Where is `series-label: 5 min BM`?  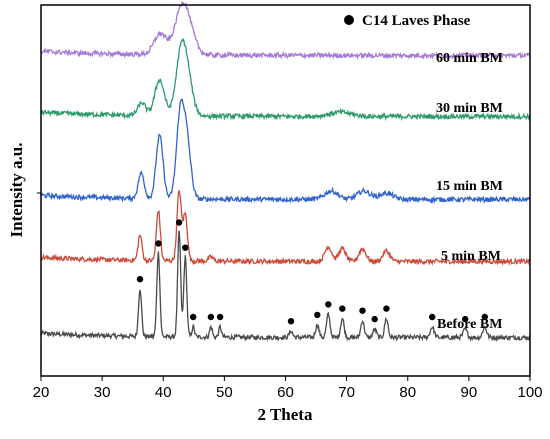
series-label: 5 min BM is located at coordinates (471, 256).